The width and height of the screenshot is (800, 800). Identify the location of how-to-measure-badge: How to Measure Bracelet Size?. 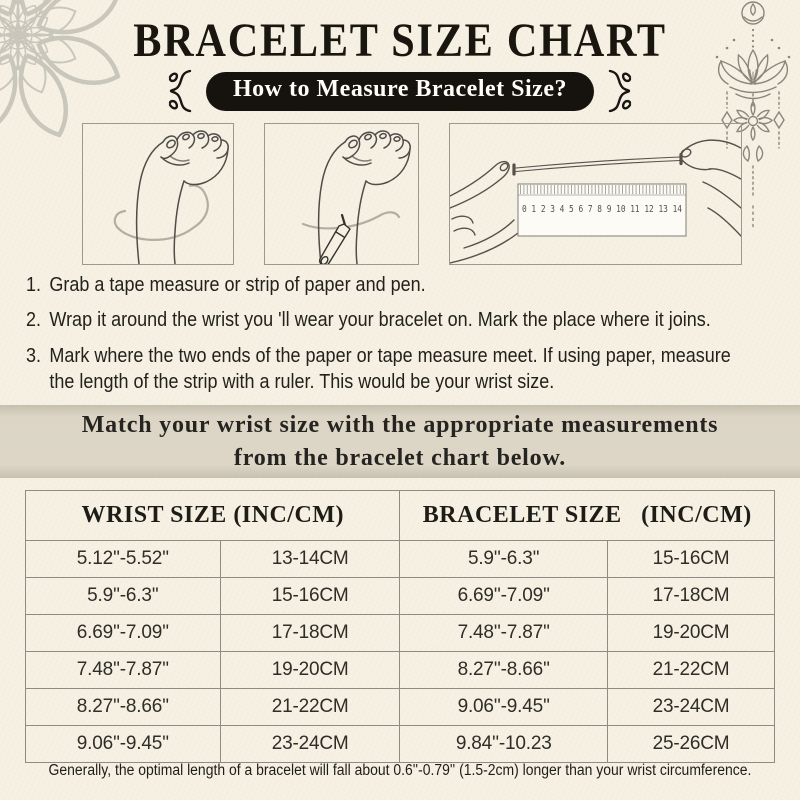
(400, 91).